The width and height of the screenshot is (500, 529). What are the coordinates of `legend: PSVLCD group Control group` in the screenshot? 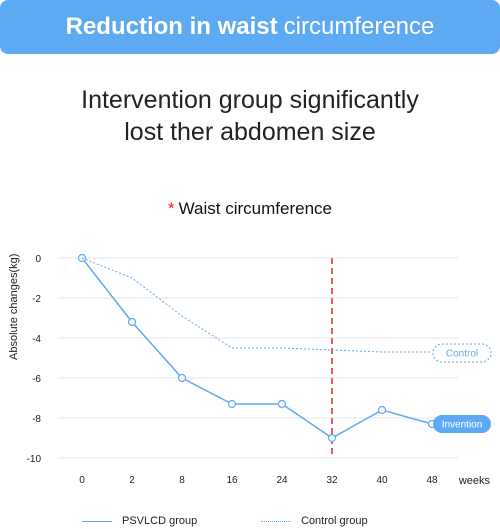 It's located at (250, 520).